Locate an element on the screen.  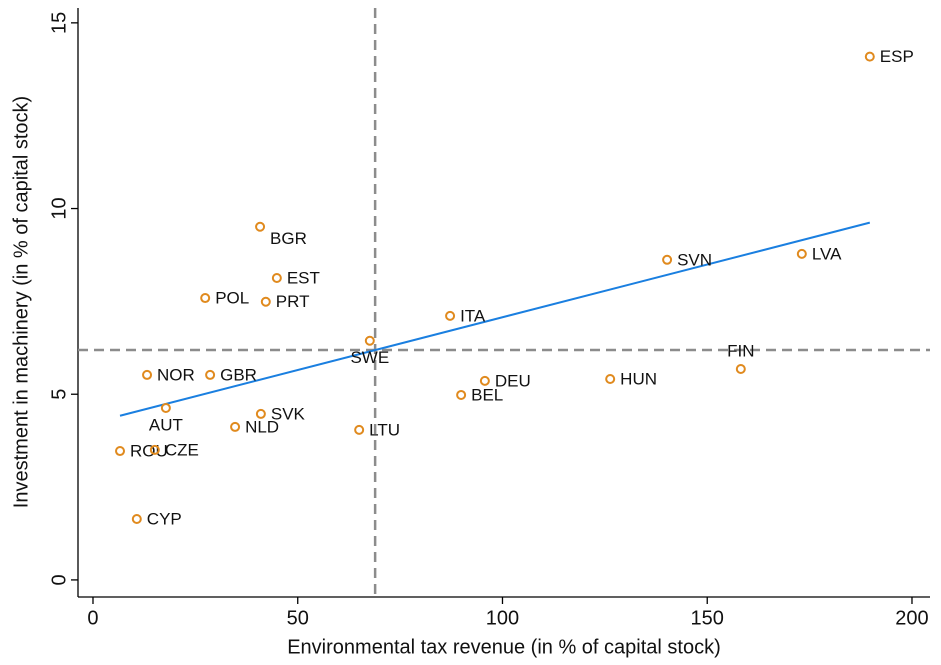
y-tick-label: 15 is located at coordinates (59, 23).